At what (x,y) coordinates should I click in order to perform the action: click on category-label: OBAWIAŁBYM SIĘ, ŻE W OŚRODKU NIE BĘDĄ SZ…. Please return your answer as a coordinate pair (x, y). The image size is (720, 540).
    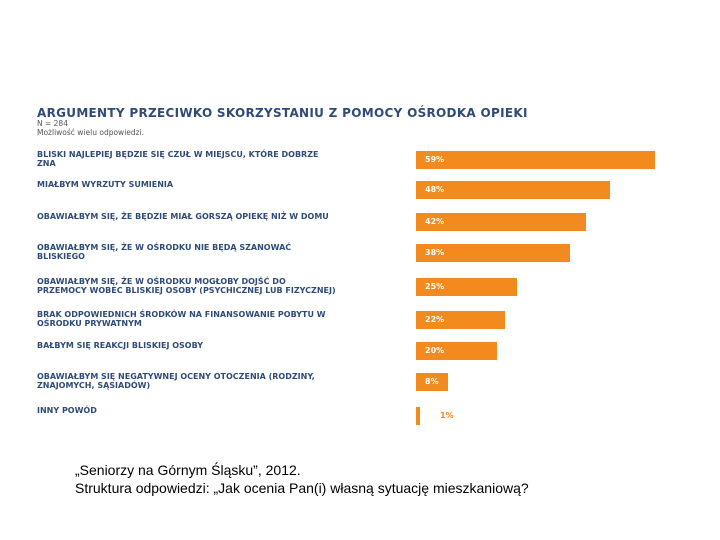
    Looking at the image, I should click on (164, 252).